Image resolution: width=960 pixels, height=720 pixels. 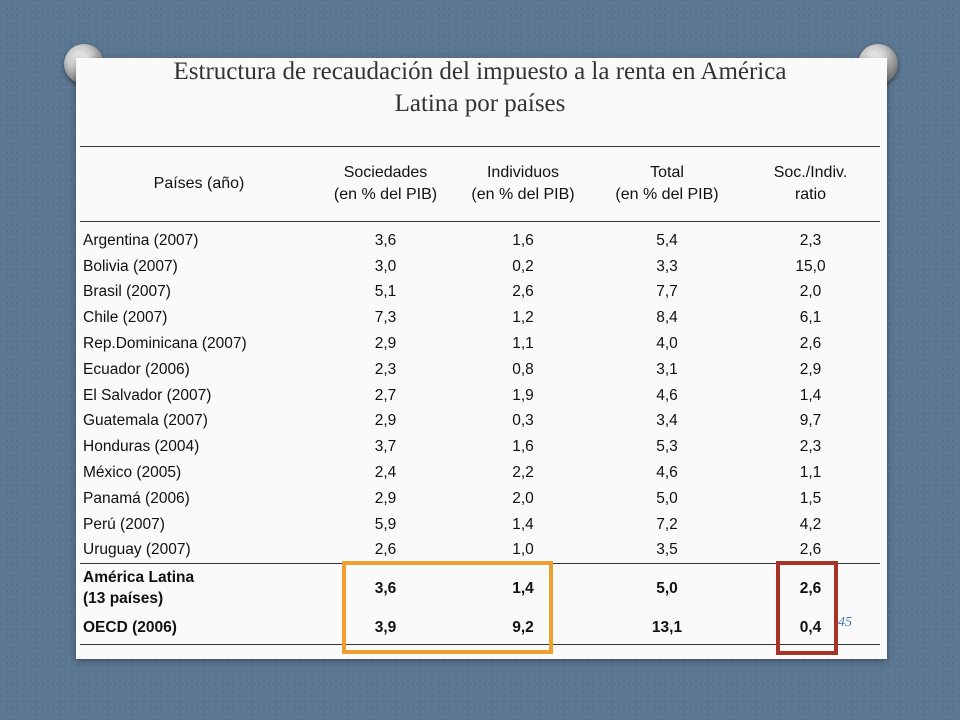 What do you see at coordinates (136, 498) in the screenshot?
I see `country-cell: Panamá (2006)` at bounding box center [136, 498].